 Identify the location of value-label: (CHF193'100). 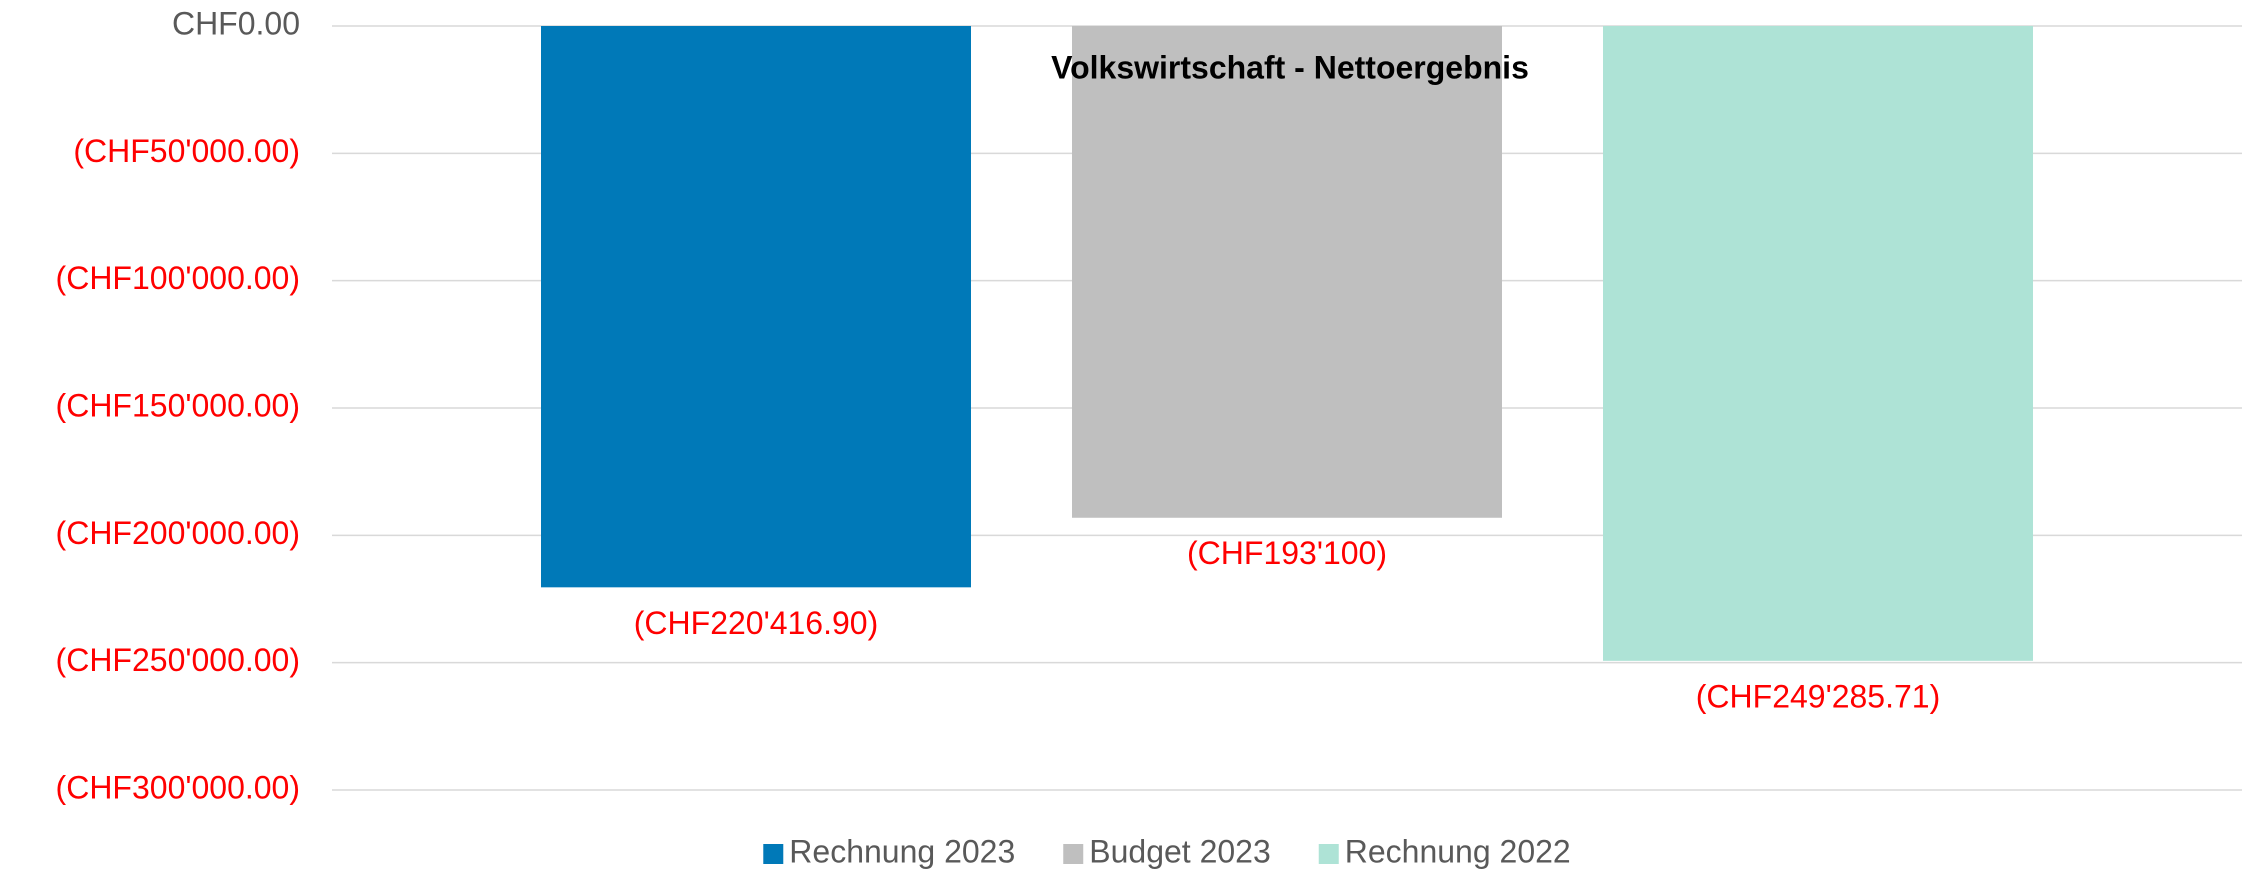
(1287, 553).